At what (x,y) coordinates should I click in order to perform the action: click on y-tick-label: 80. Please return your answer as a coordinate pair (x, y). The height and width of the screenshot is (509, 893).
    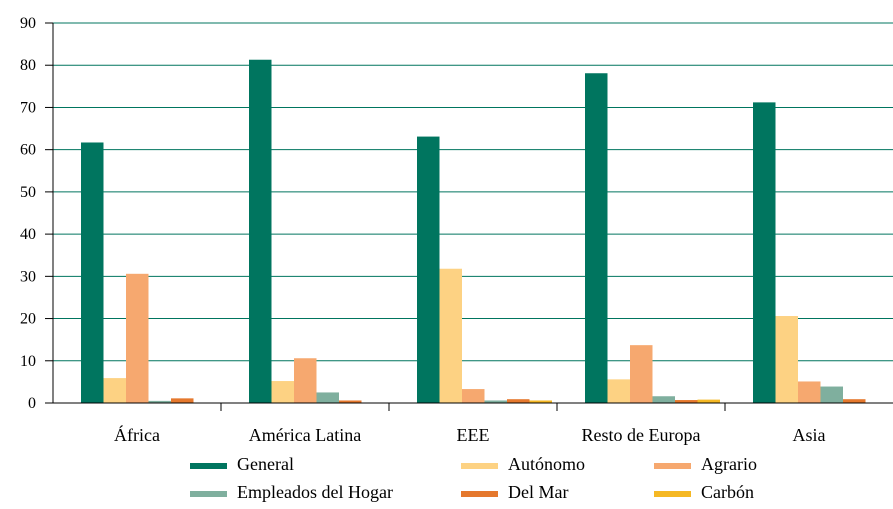
    Looking at the image, I should click on (28, 65).